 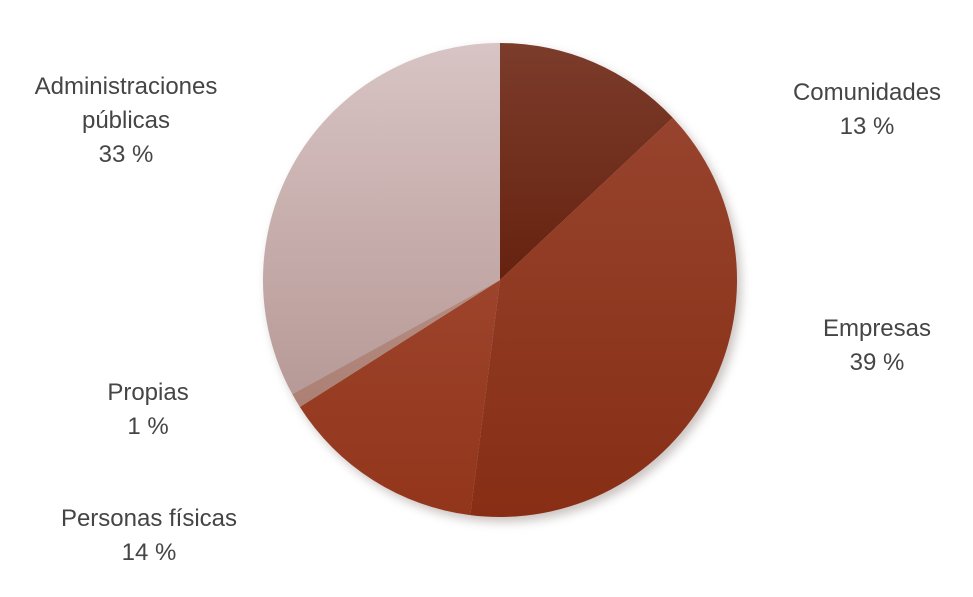 I want to click on slice-label-administraciones-publicas: Administraciones públicas 33 %, so click(x=126, y=121).